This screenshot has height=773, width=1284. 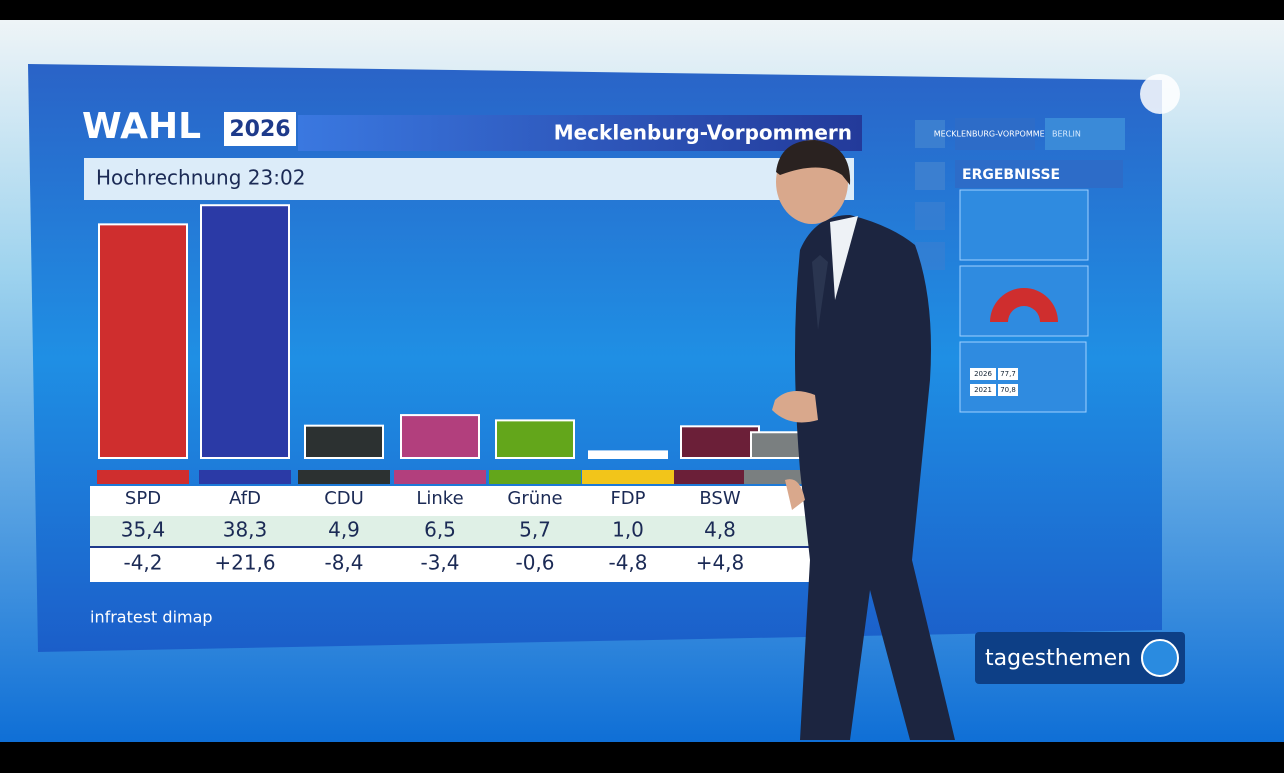 What do you see at coordinates (344, 498) in the screenshot?
I see `party-name: CDU` at bounding box center [344, 498].